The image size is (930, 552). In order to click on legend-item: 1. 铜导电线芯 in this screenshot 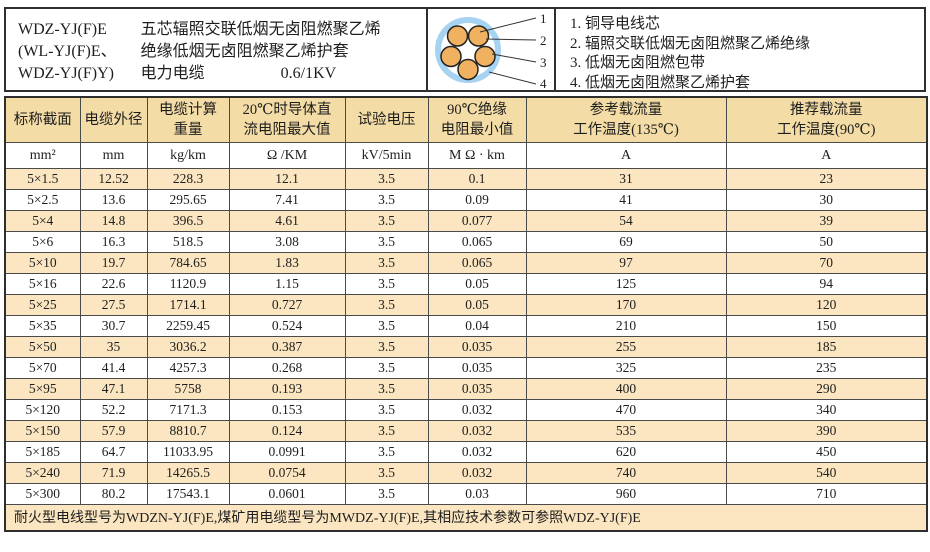, I will do `click(615, 24)`.